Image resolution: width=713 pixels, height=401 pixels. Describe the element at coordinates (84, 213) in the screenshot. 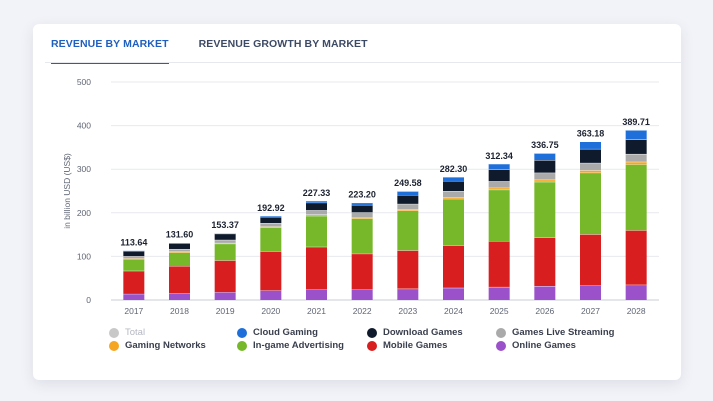

I see `y-tick-label: 200` at that location.